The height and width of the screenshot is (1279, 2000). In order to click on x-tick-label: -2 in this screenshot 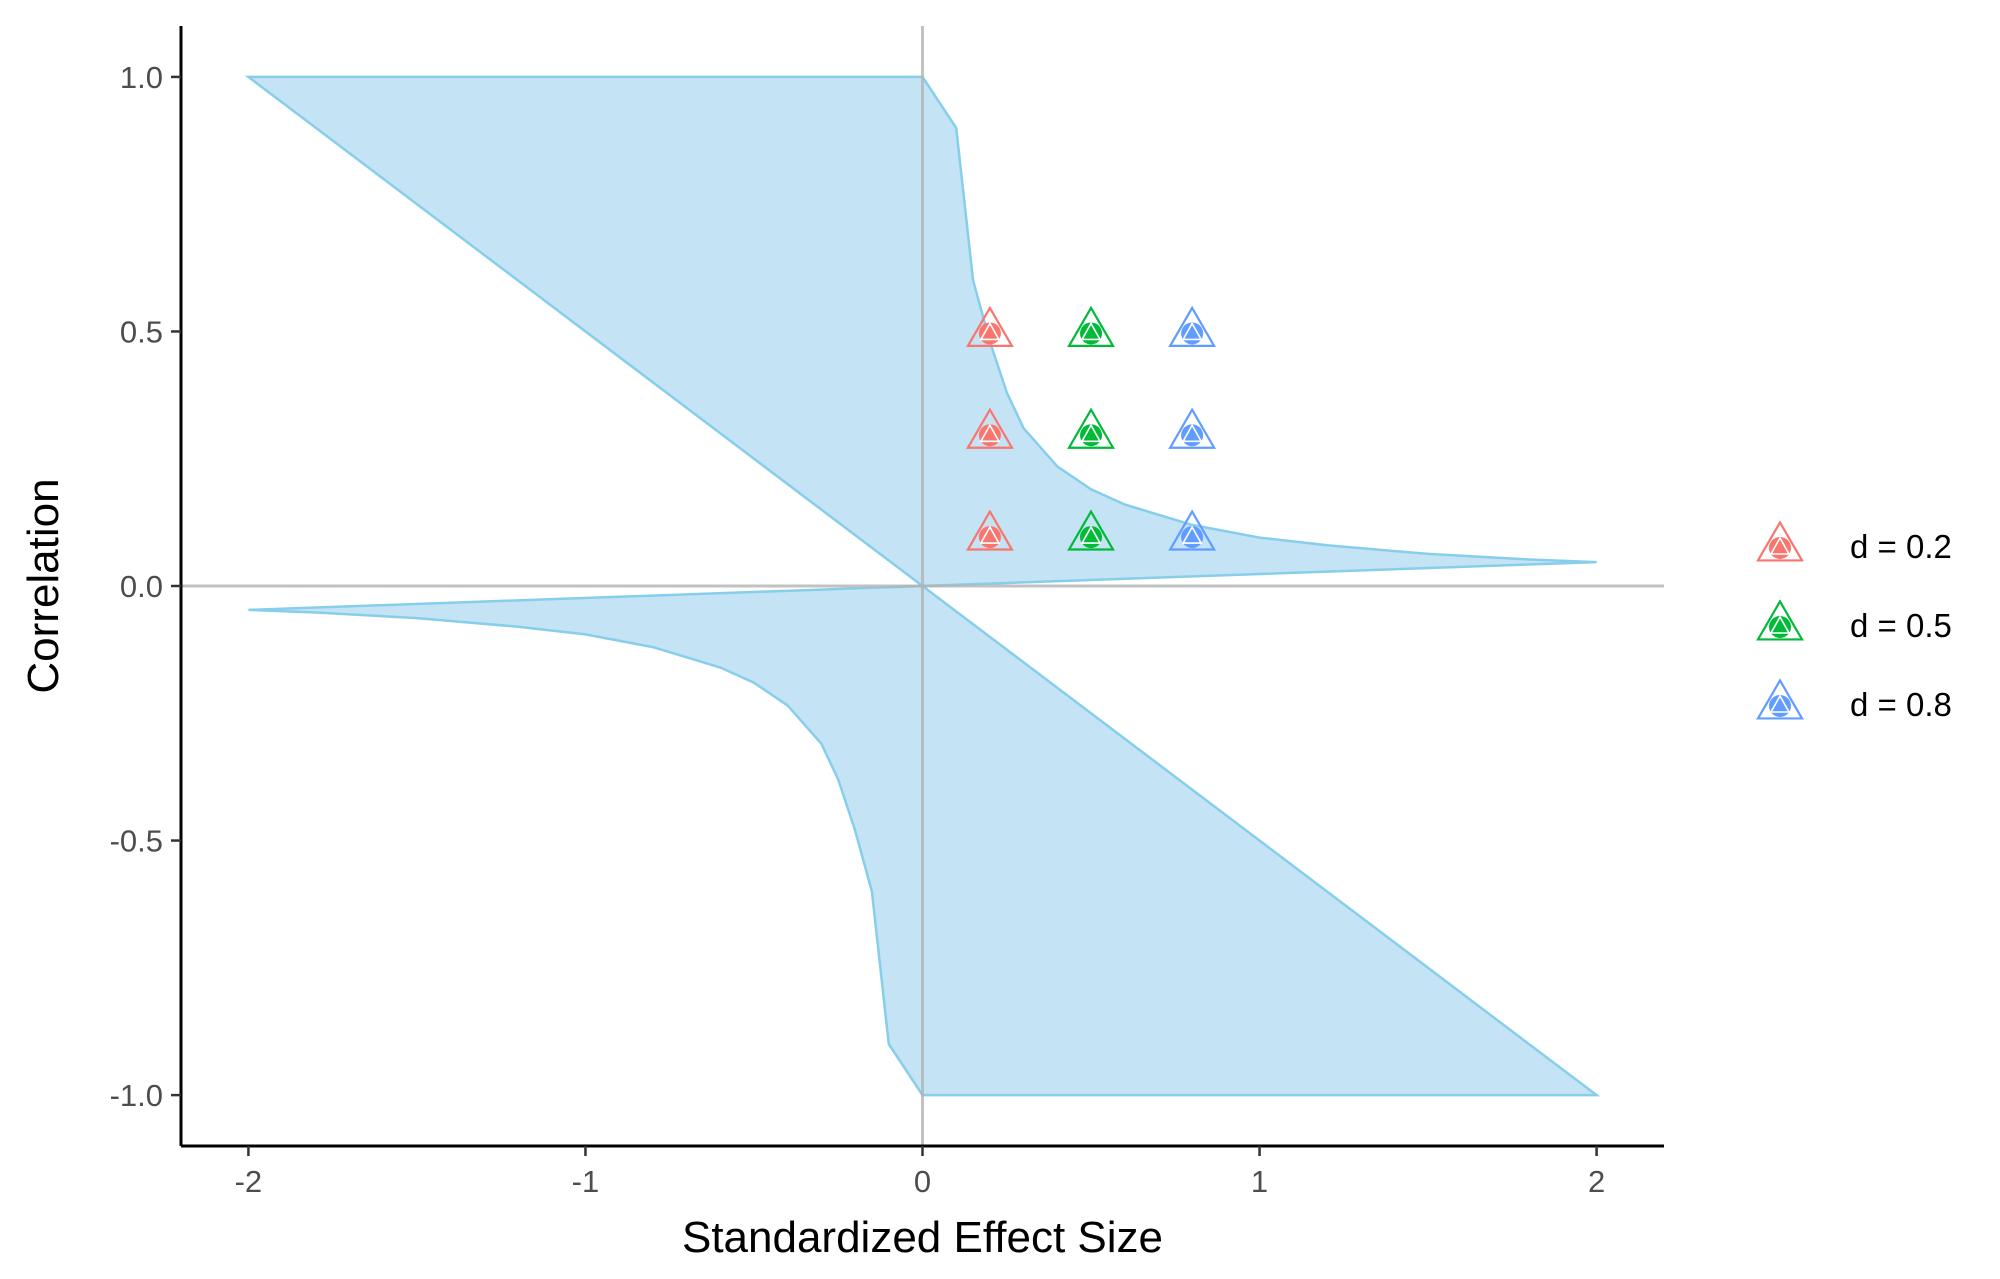, I will do `click(249, 1181)`.